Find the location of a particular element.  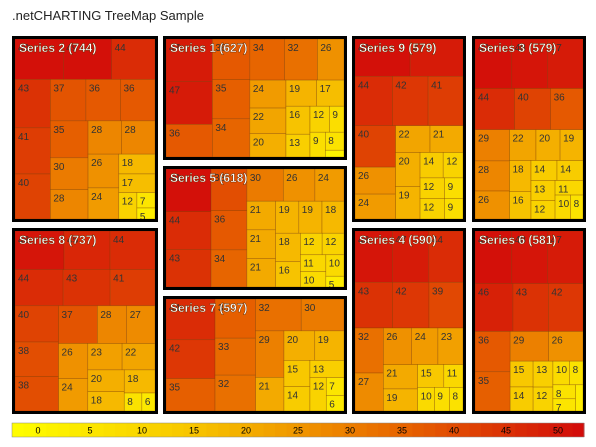

cell-value-label: 30 is located at coordinates (59, 167).